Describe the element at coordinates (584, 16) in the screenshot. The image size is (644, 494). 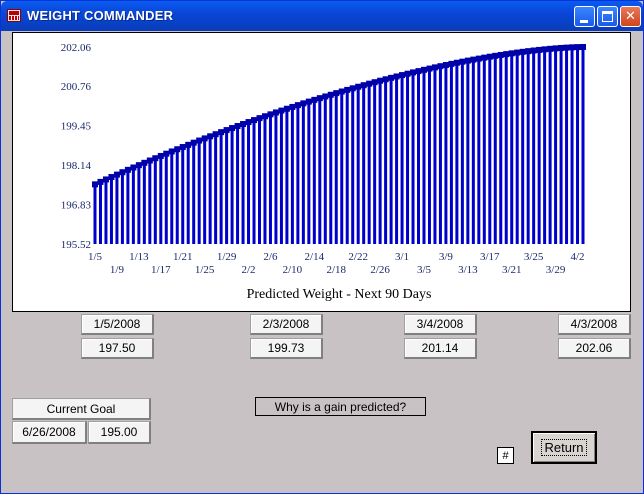
I see `minimize-button` at that location.